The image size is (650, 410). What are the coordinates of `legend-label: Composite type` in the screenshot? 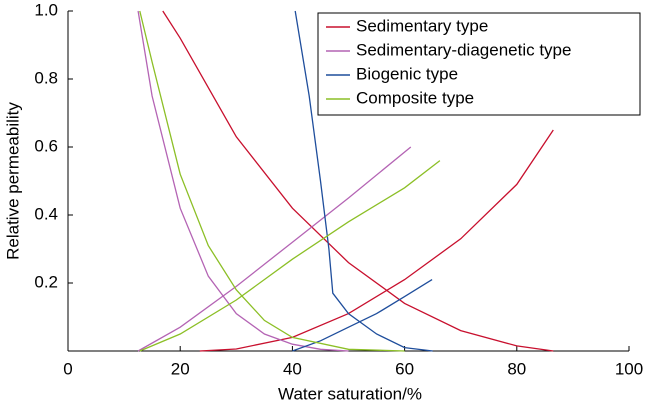 It's located at (415, 97).